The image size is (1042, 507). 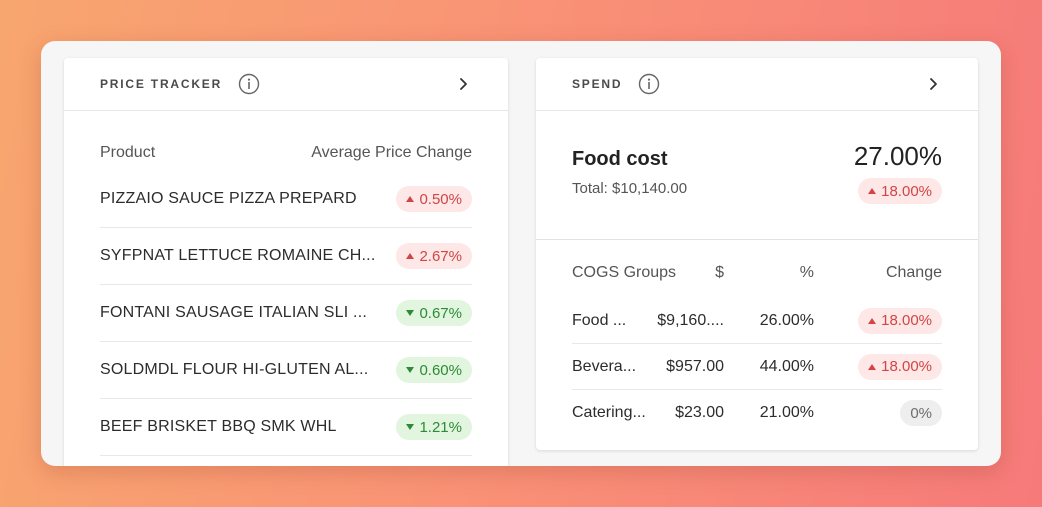 I want to click on cogs-row: Bevera... $957.00 44.00% 18.00%, so click(x=757, y=367).